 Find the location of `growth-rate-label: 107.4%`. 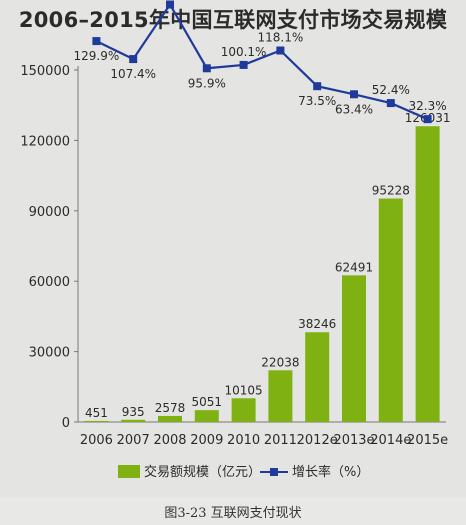

growth-rate-label: 107.4% is located at coordinates (133, 74).